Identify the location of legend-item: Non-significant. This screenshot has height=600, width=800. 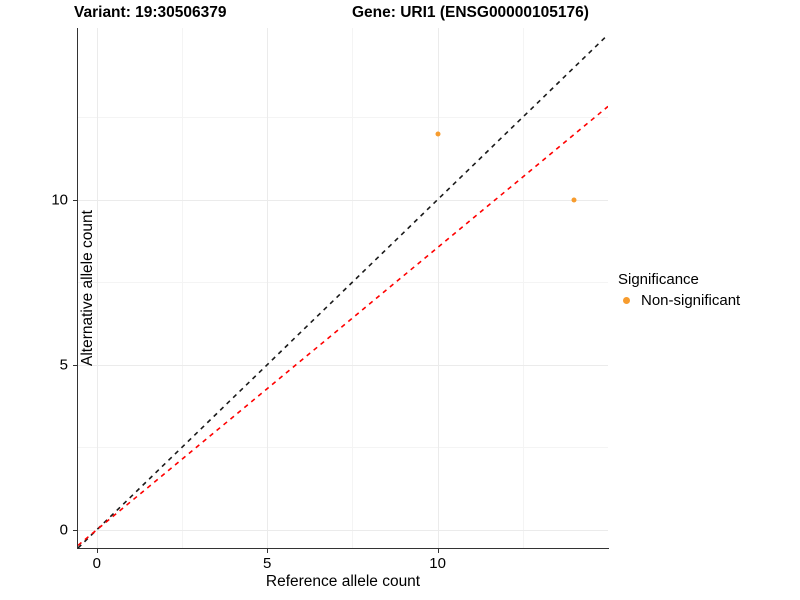
(679, 300).